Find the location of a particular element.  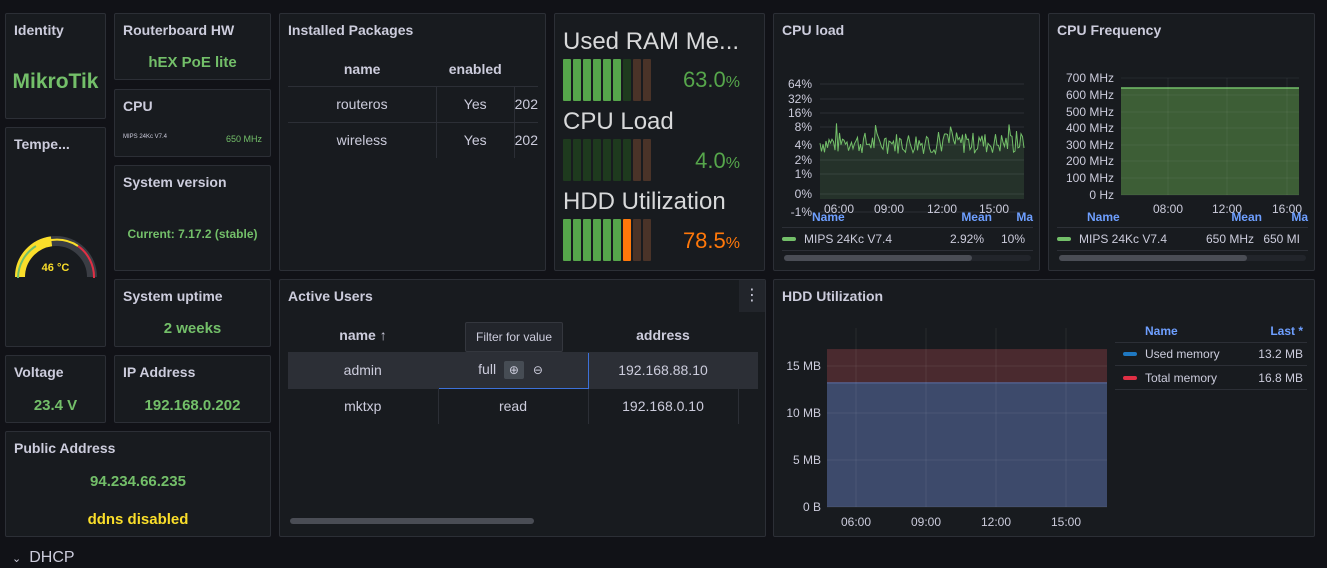

filter-out-value-icon: ⊖ is located at coordinates (537, 370).